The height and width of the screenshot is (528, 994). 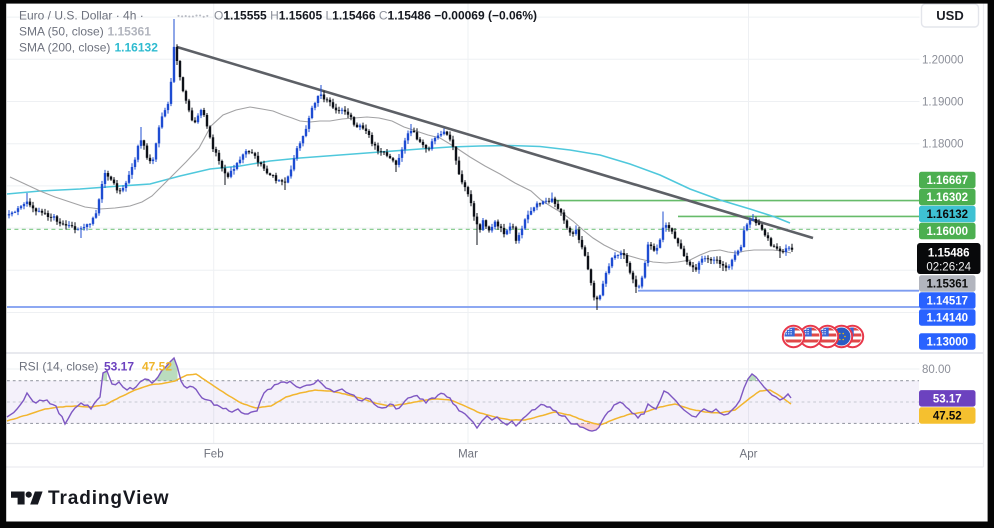 I want to click on svg-text: Apr, so click(x=749, y=455).